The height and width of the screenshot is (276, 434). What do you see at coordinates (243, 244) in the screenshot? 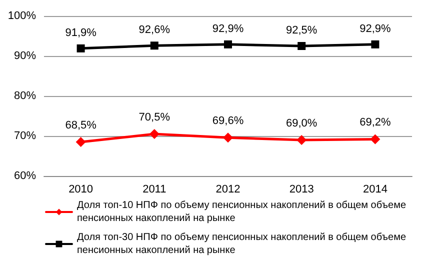
I see `legend-label: Доля топ-30 НПФ по объему пенсионных накоплений в общем объеме пенсионных накоплений на рынке` at bounding box center [243, 244].